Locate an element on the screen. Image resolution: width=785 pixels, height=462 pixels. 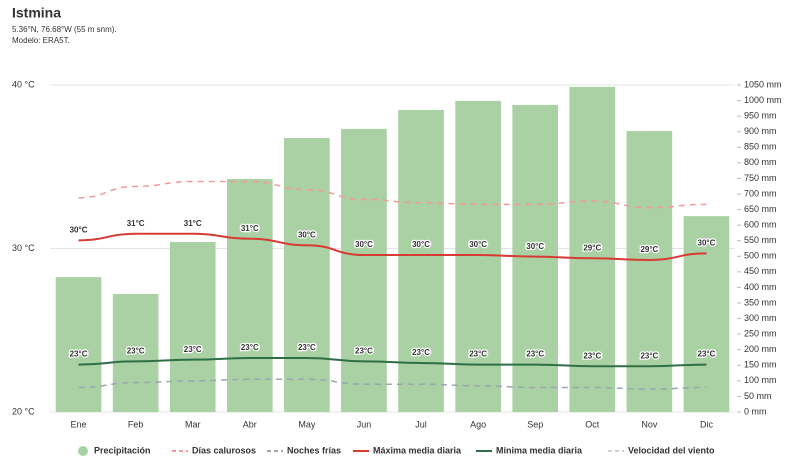
y2-tick-label: 650 mm is located at coordinates (760, 209).